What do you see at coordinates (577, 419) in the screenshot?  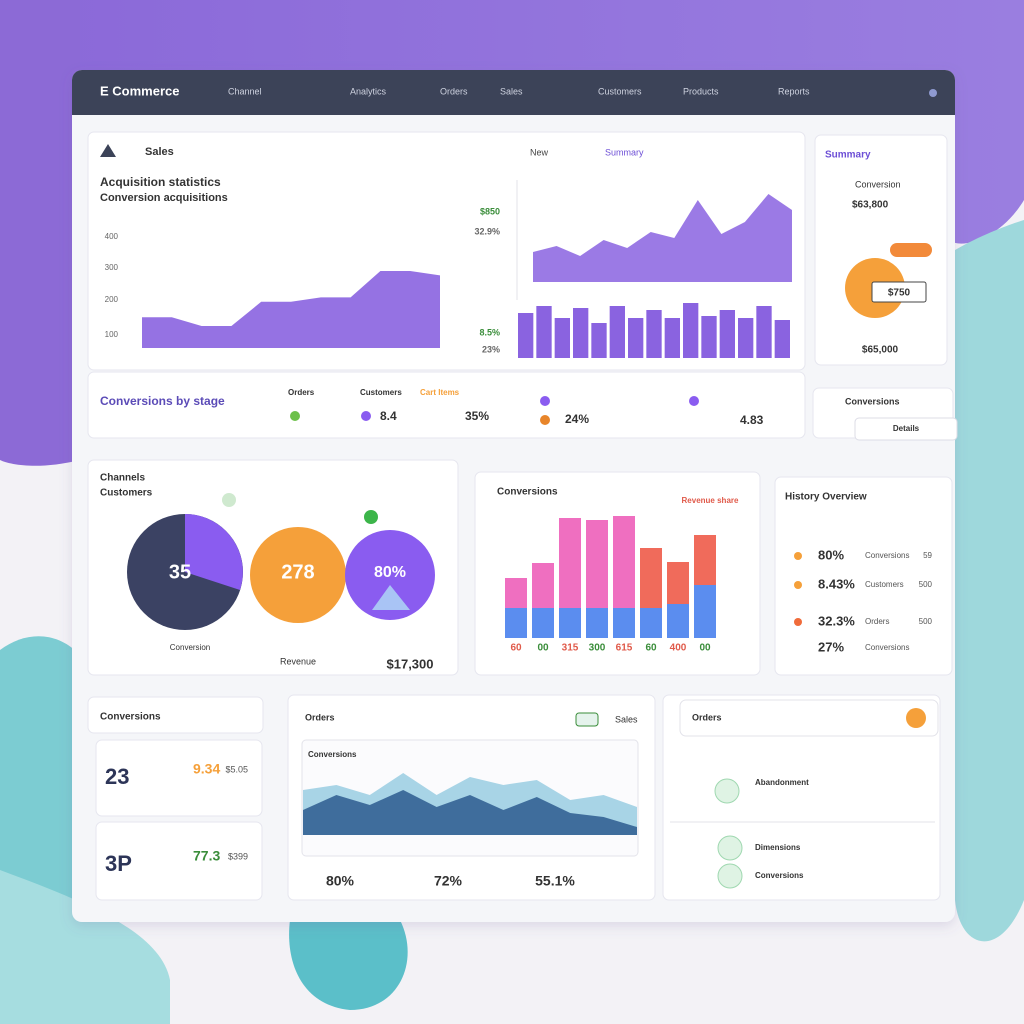 I see `legend-value: 24%` at bounding box center [577, 419].